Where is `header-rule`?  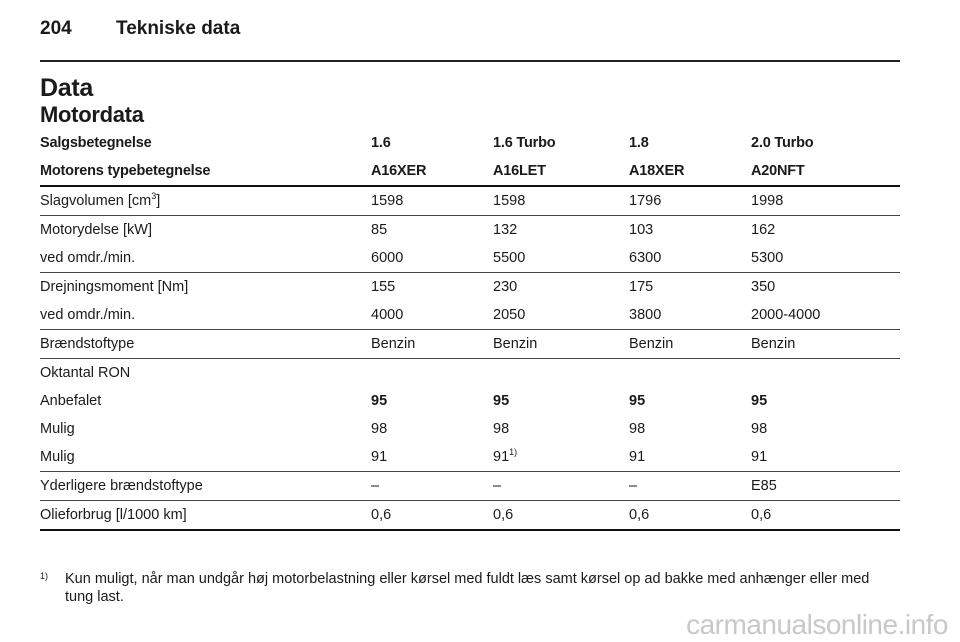
header-rule is located at coordinates (470, 61).